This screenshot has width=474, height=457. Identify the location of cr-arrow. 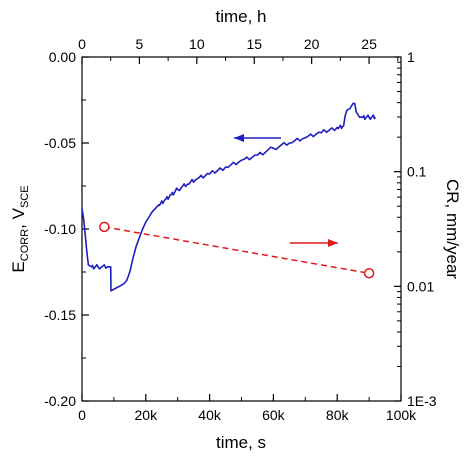
(314, 243).